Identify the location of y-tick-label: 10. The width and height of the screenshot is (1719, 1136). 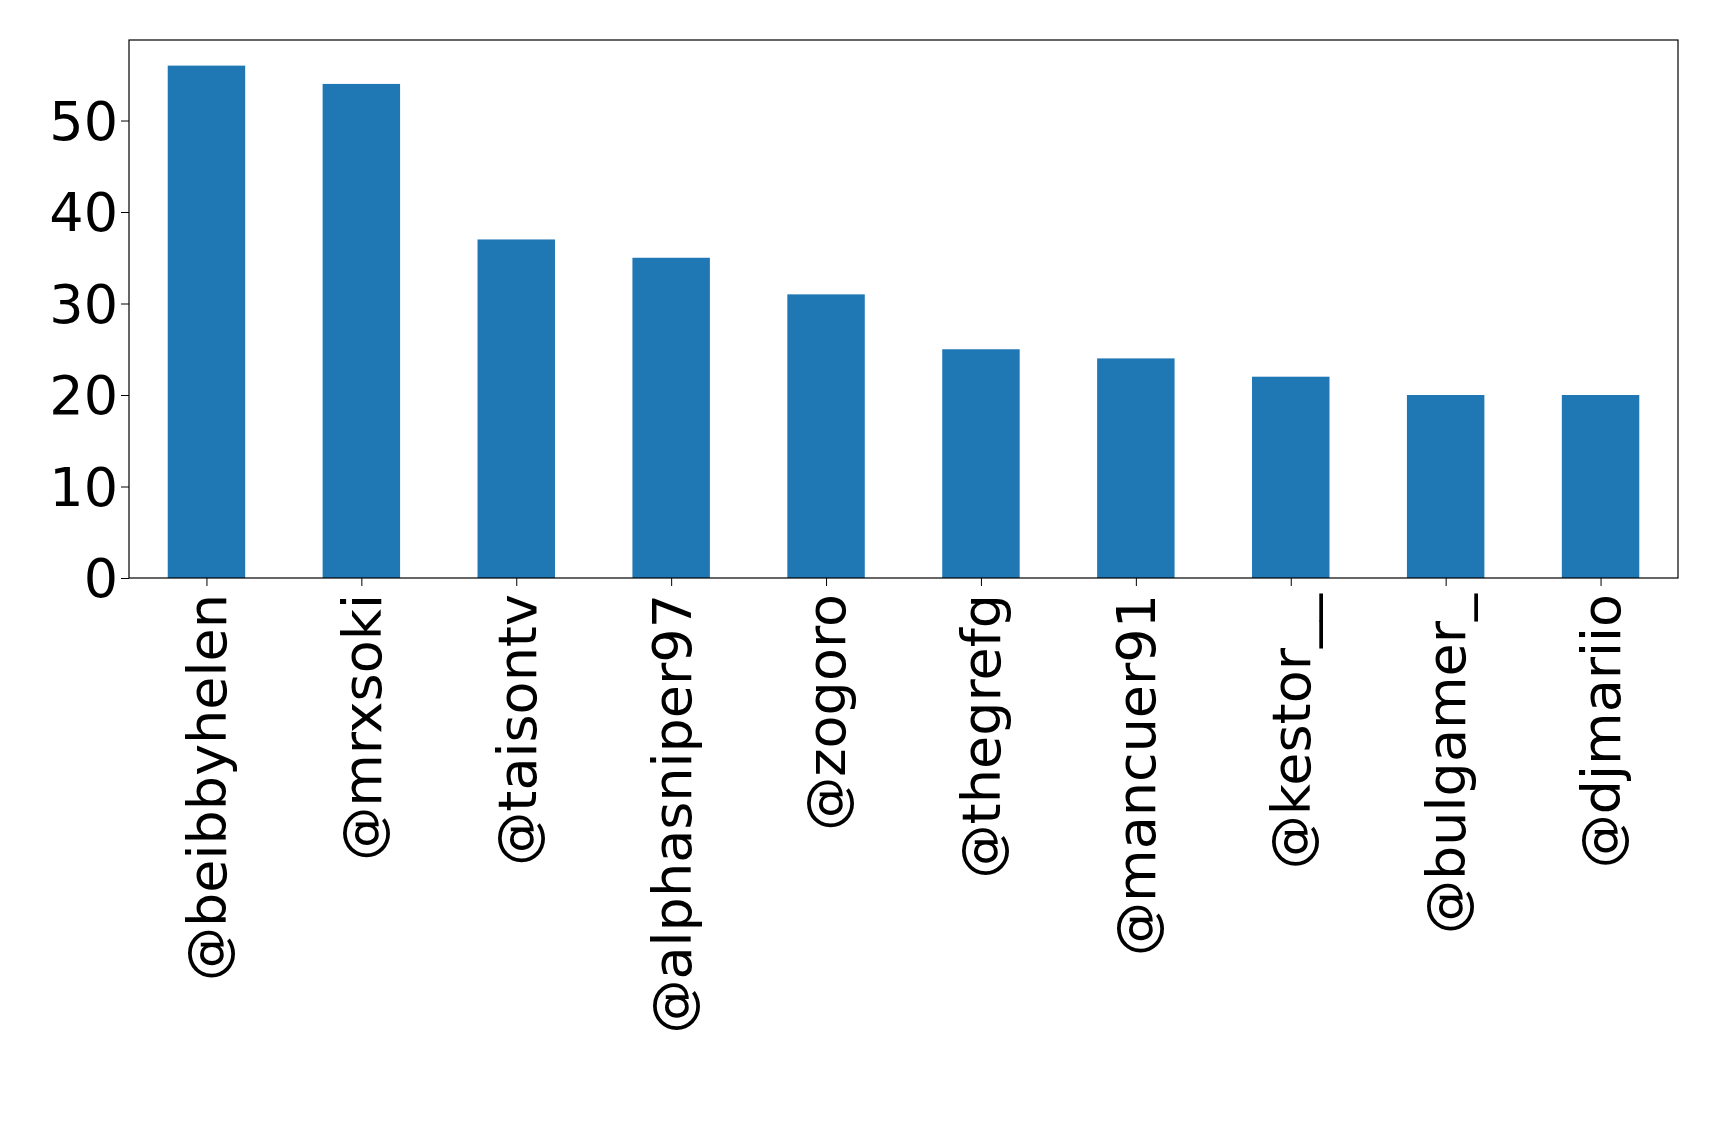
(83, 487).